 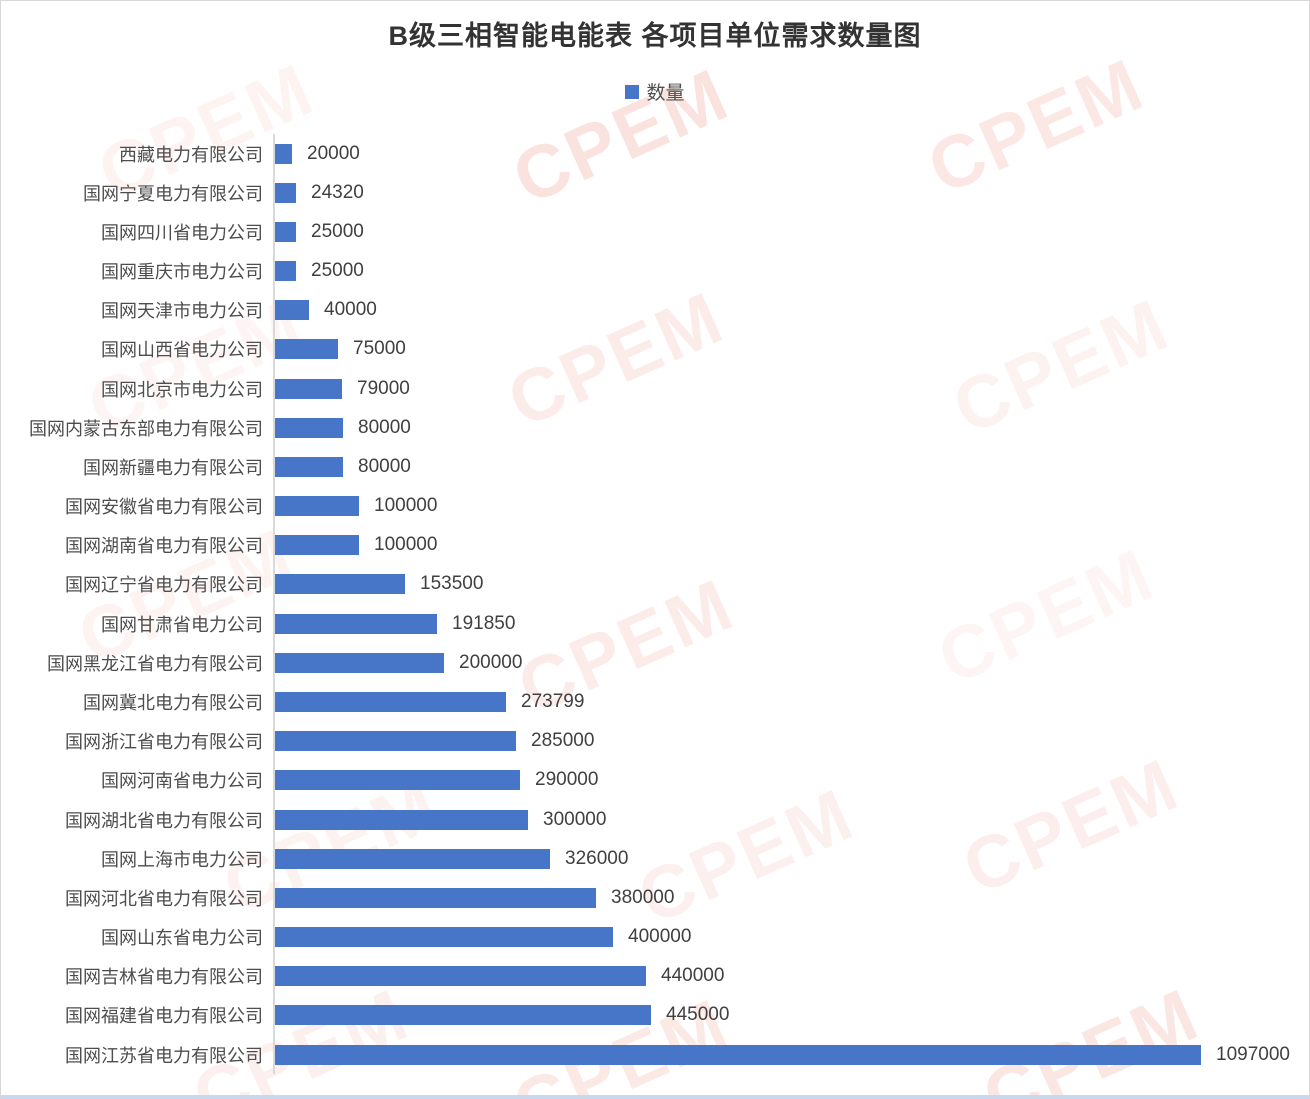 I want to click on category-label: 国网天津市电力公司, so click(x=182, y=311).